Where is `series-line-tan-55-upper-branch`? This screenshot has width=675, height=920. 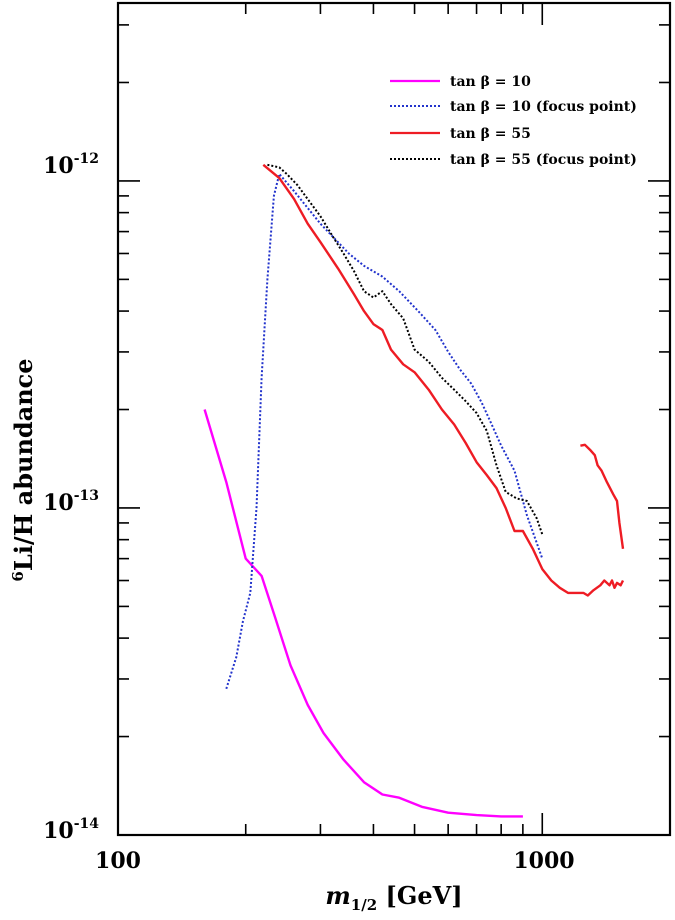 series-line-tan-55-upper-branch is located at coordinates (602, 496).